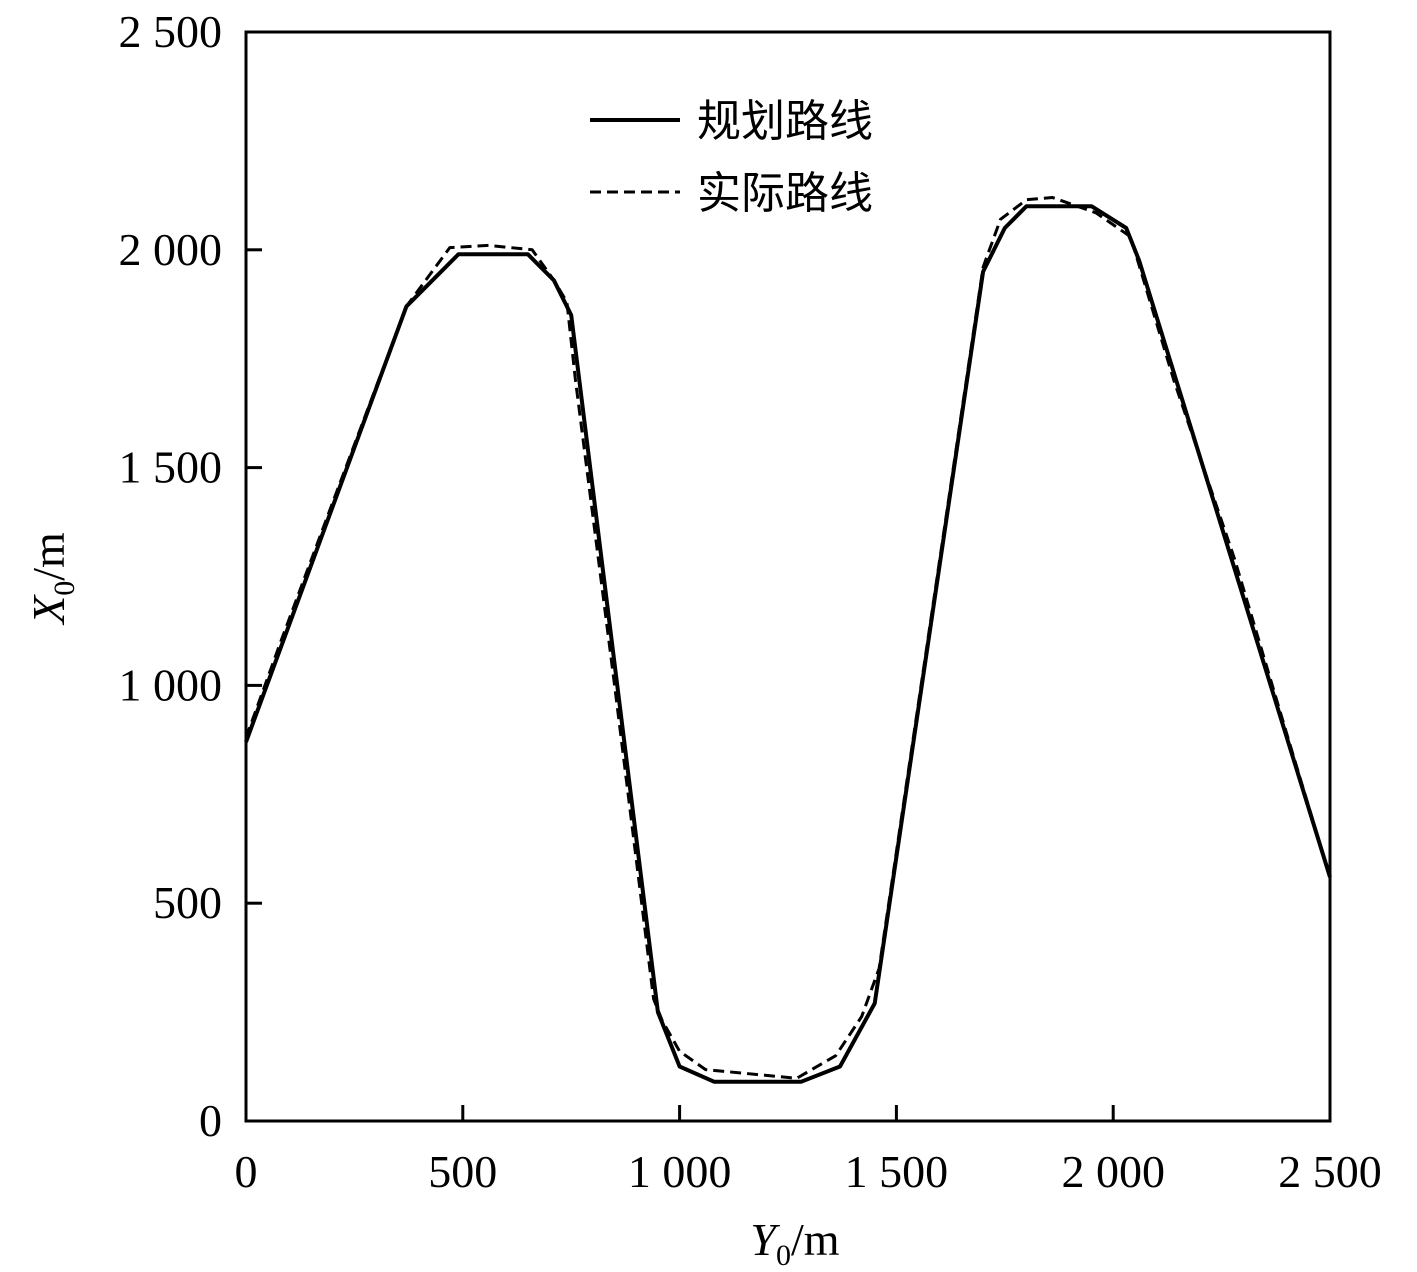  I want to click on x-axis-label-sub: 0, so click(783, 1255).